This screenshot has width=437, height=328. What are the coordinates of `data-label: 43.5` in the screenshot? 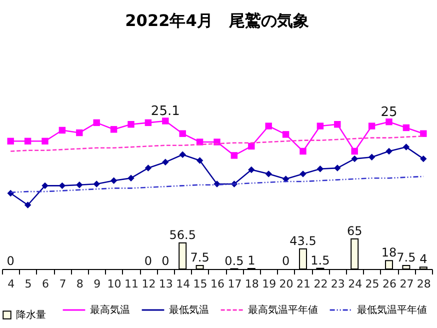 It's located at (303, 241).